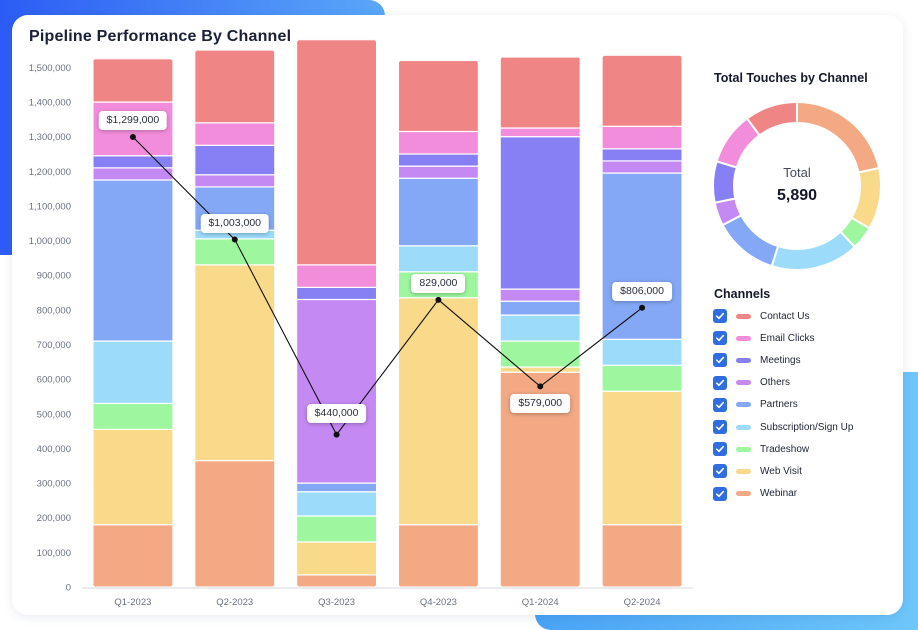 The width and height of the screenshot is (918, 630). What do you see at coordinates (642, 291) in the screenshot?
I see `value-callout: $806,000` at bounding box center [642, 291].